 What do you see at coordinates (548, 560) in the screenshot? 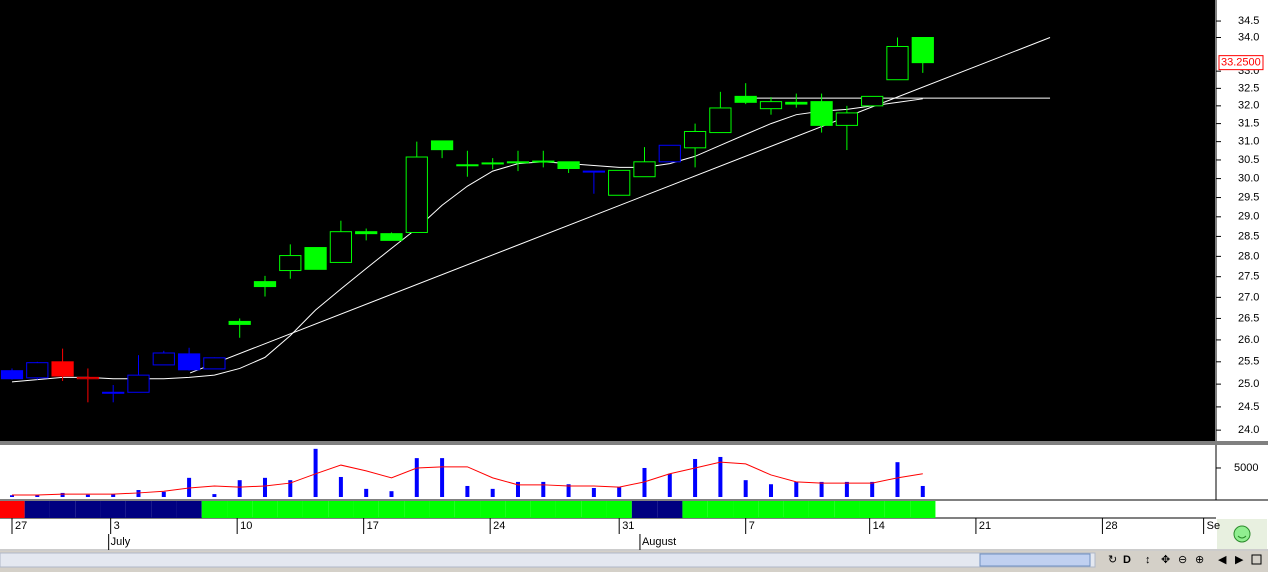
I see `scrollbar` at bounding box center [548, 560].